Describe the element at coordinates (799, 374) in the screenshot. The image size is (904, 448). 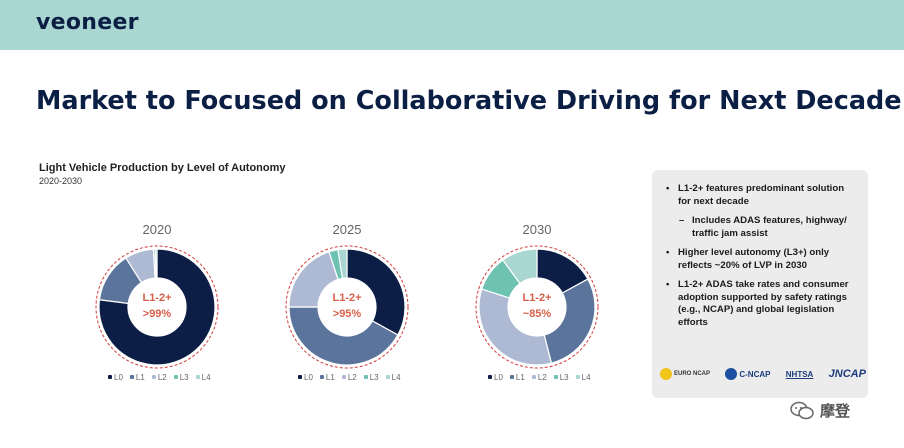
I see `nhtsa-logo: NHTSA` at that location.